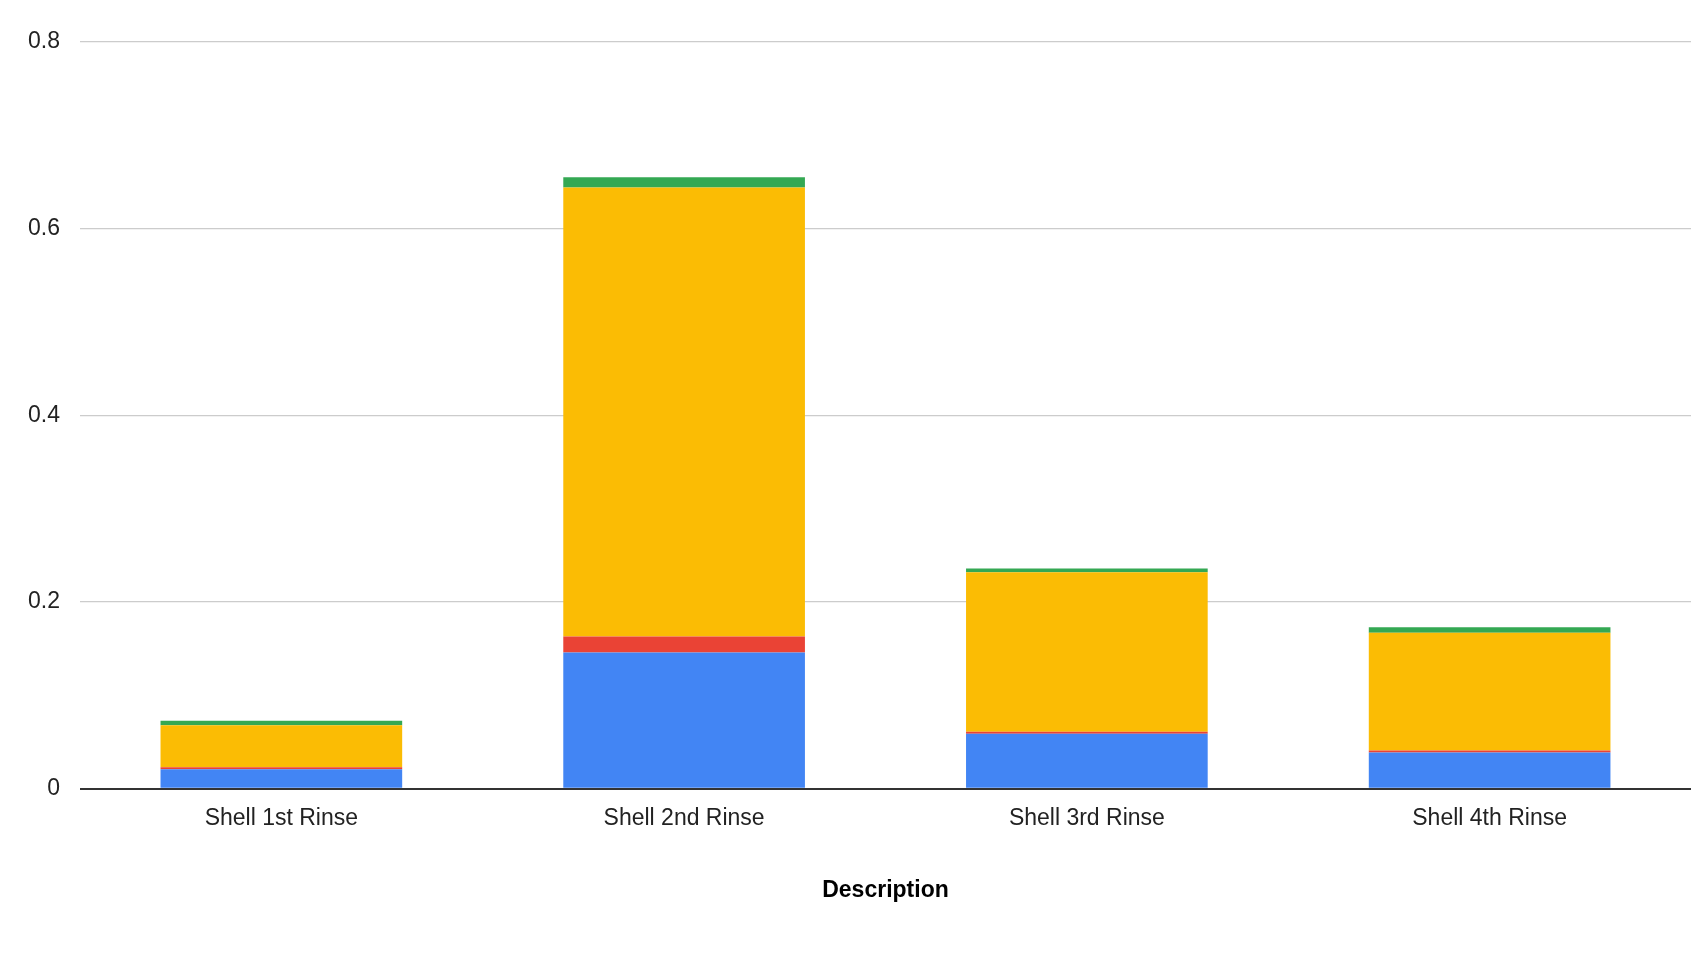  What do you see at coordinates (43, 600) in the screenshot?
I see `y-tick-label: 0.2` at bounding box center [43, 600].